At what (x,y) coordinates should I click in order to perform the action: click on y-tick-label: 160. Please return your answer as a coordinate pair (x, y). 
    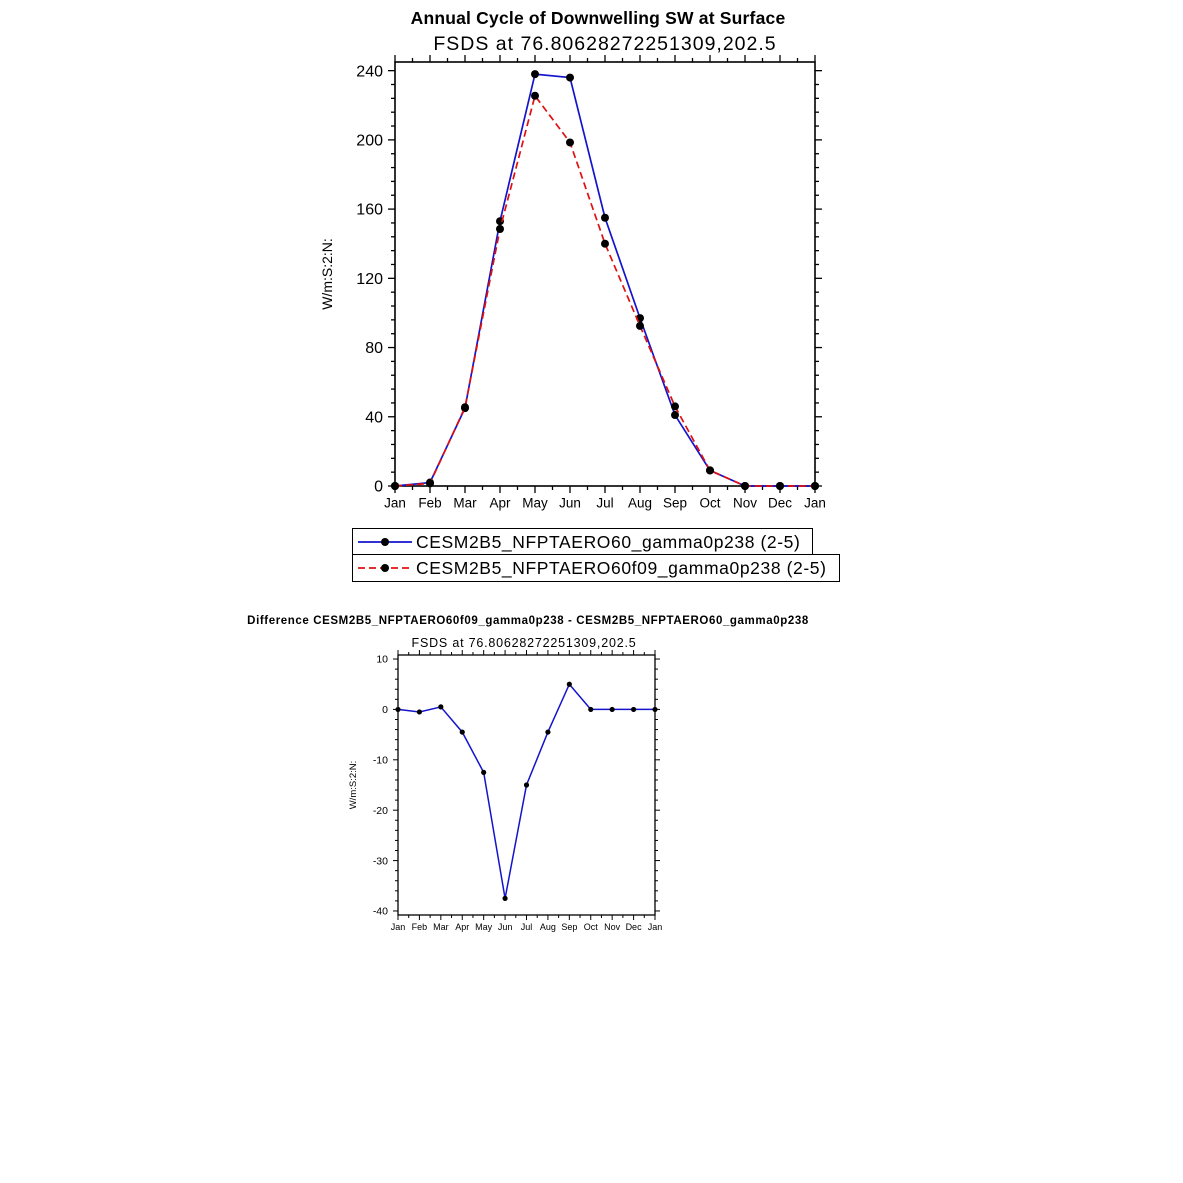
    Looking at the image, I should click on (369, 210).